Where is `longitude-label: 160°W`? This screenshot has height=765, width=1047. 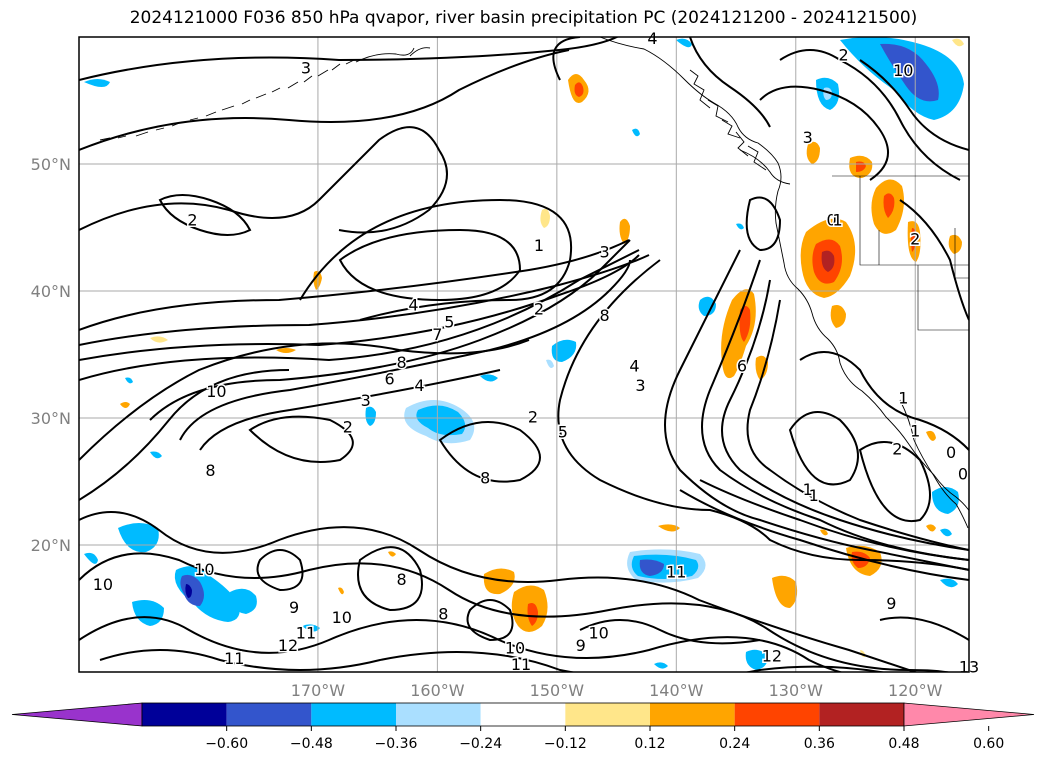 longitude-label: 160°W is located at coordinates (437, 690).